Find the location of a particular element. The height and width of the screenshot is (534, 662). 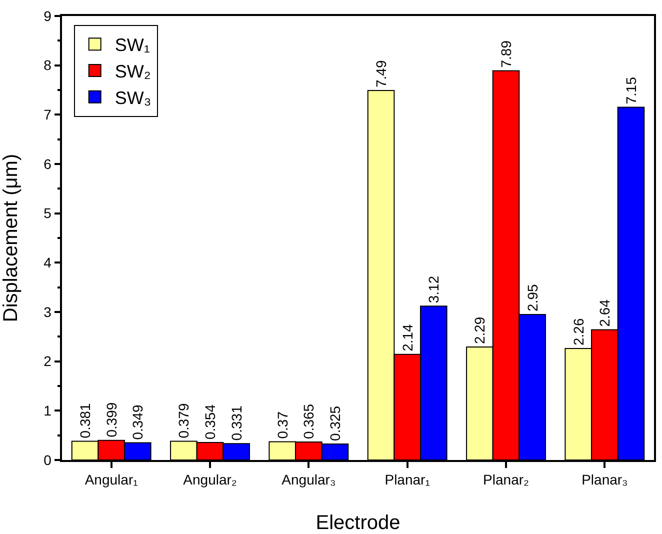

data-label: 0.354 is located at coordinates (210, 422).